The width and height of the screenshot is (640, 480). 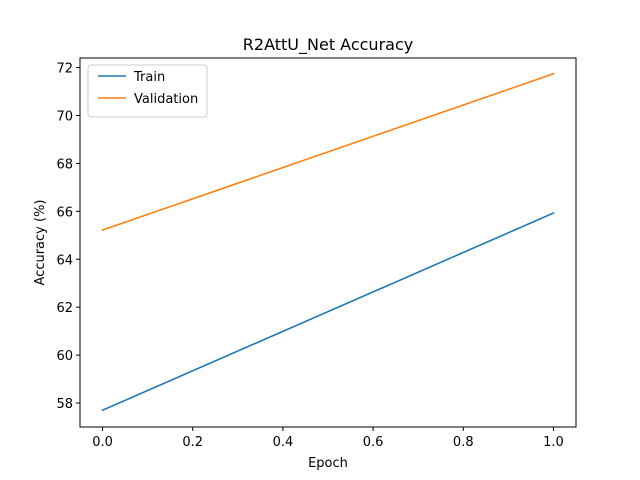 I want to click on x-tick-label: 1.0, so click(x=553, y=442).